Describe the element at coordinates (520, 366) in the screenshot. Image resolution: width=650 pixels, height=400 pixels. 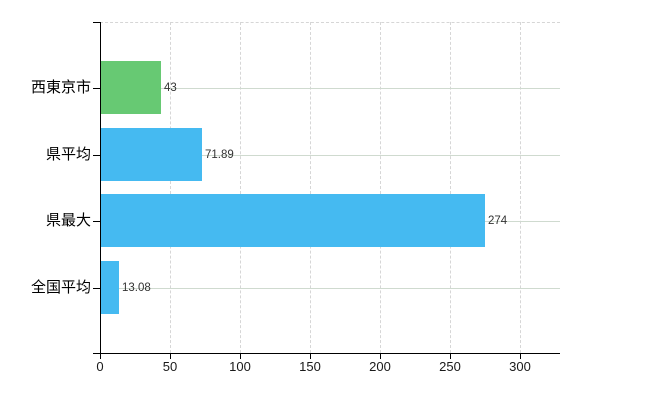
I see `x-tick-label: 300` at that location.